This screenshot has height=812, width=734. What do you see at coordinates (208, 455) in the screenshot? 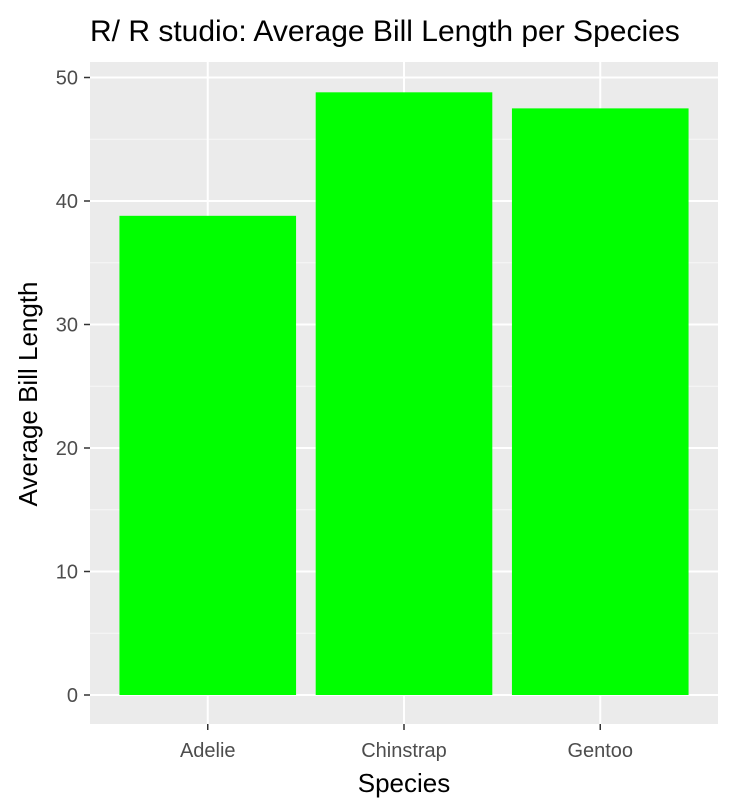
I see `bar-adelie` at bounding box center [208, 455].